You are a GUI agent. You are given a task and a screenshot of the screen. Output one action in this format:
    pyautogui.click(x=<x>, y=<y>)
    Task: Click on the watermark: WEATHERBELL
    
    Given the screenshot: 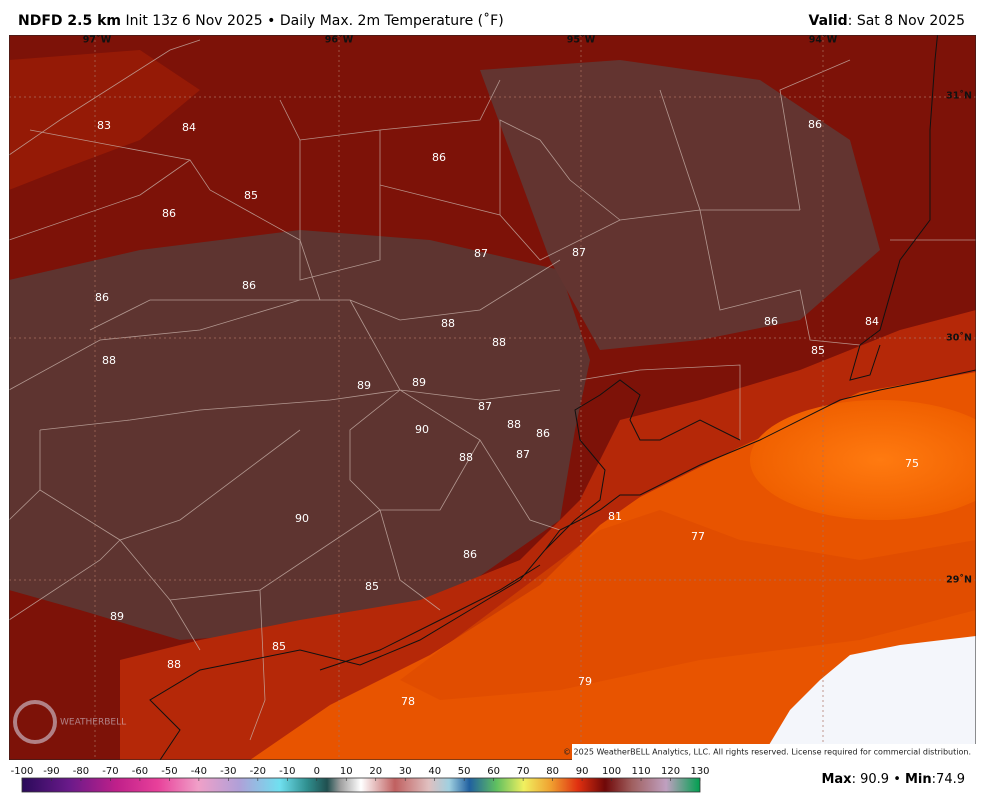 What is the action you would take?
    pyautogui.click(x=93, y=723)
    